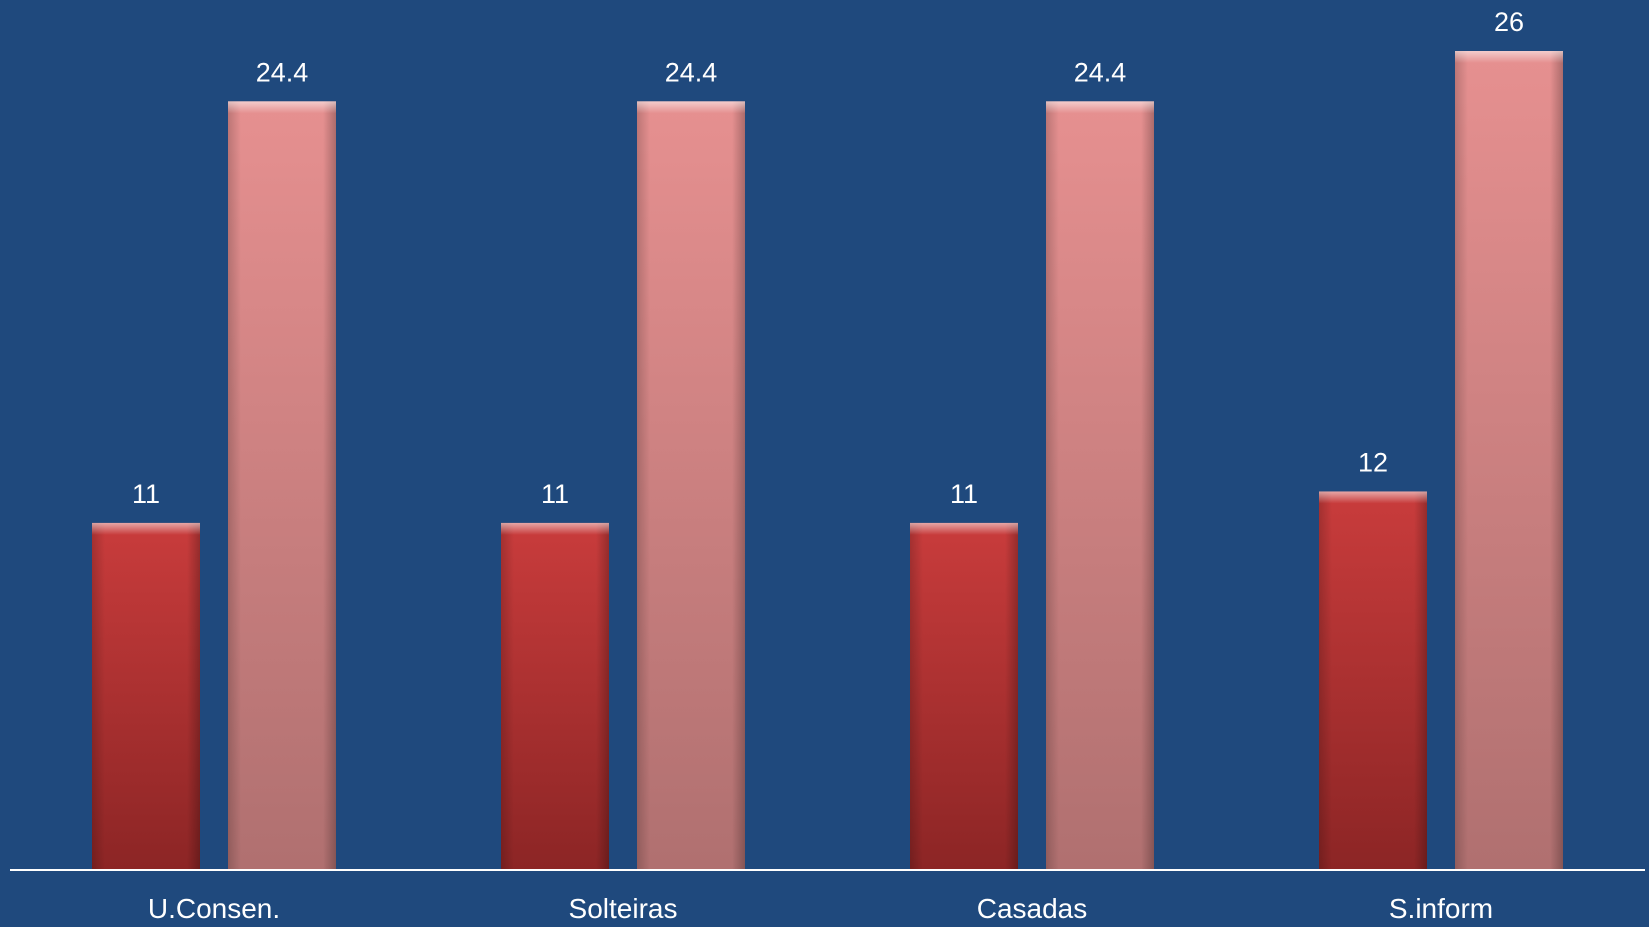  What do you see at coordinates (282, 72) in the screenshot?
I see `data-label-series-2-1: 24.4` at bounding box center [282, 72].